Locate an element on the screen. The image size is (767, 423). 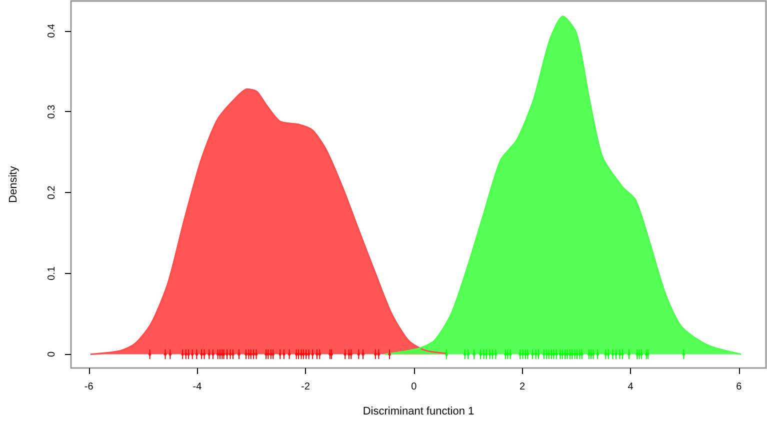
x-tick-label: 6 is located at coordinates (739, 387).